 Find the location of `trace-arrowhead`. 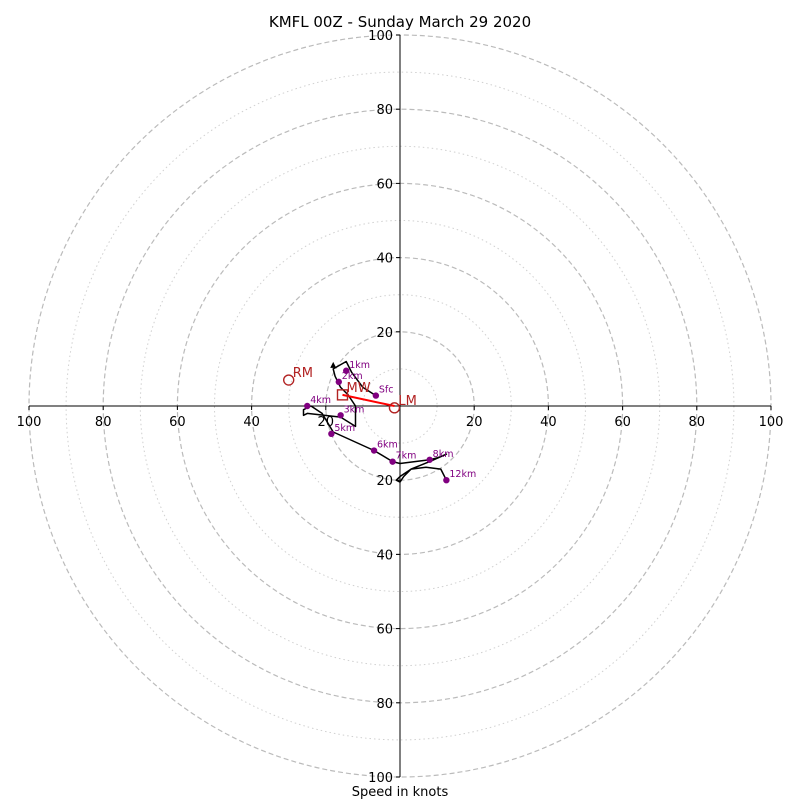

trace-arrowhead is located at coordinates (333, 364).